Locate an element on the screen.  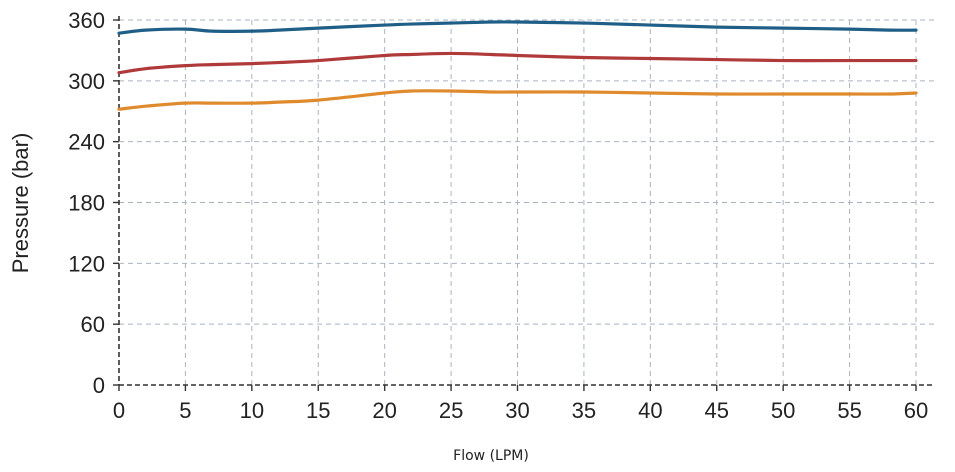
x-tick-label: 45 is located at coordinates (717, 410).